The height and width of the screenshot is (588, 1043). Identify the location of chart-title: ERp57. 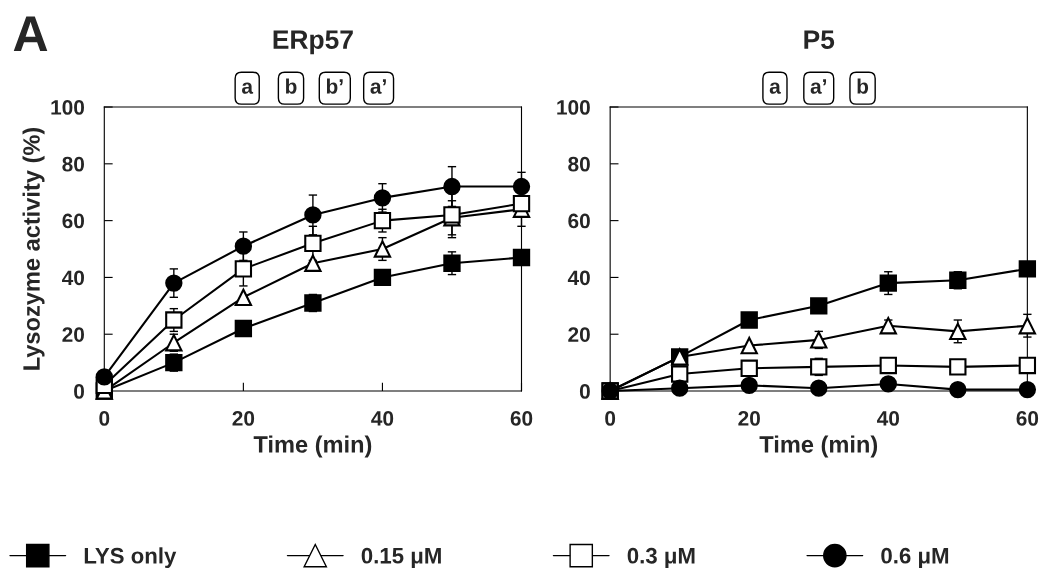
(313, 42).